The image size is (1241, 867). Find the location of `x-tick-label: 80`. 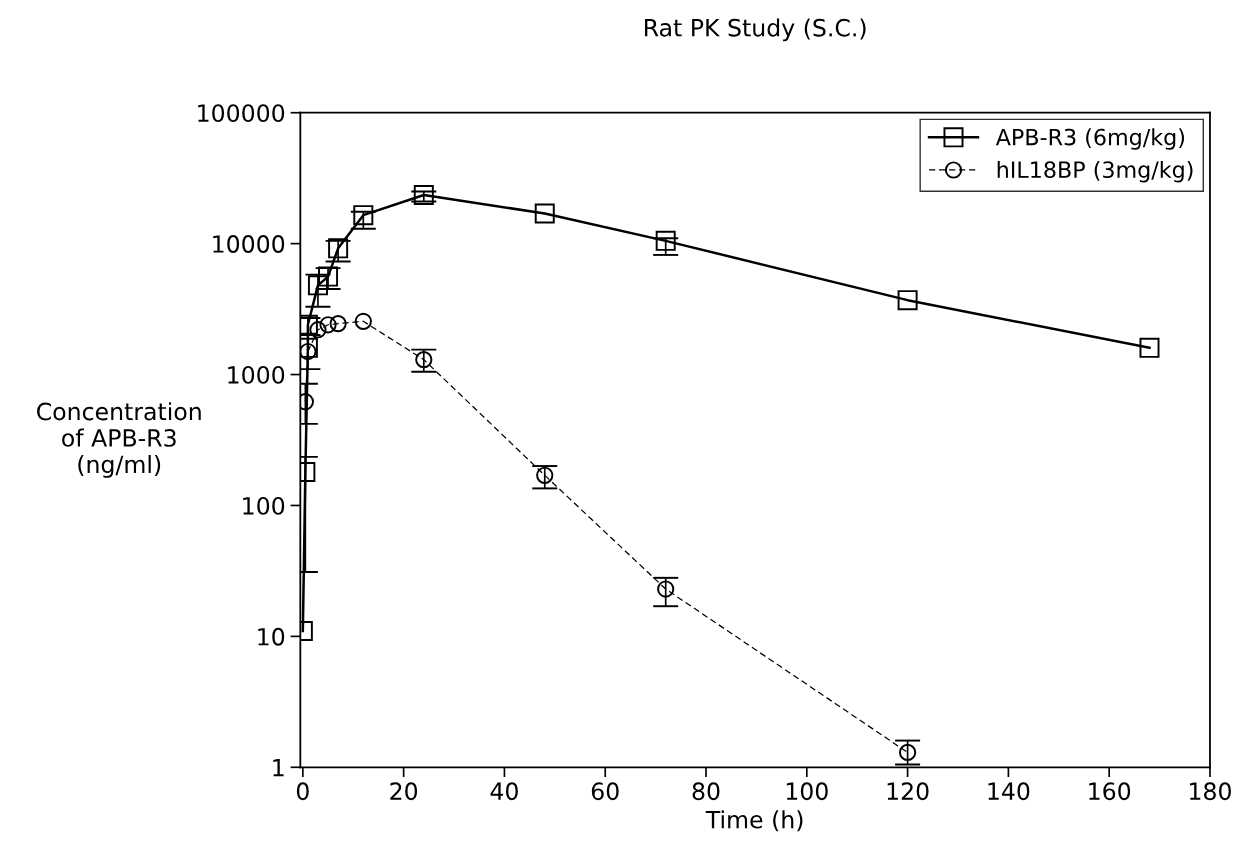

x-tick-label: 80 is located at coordinates (706, 791).